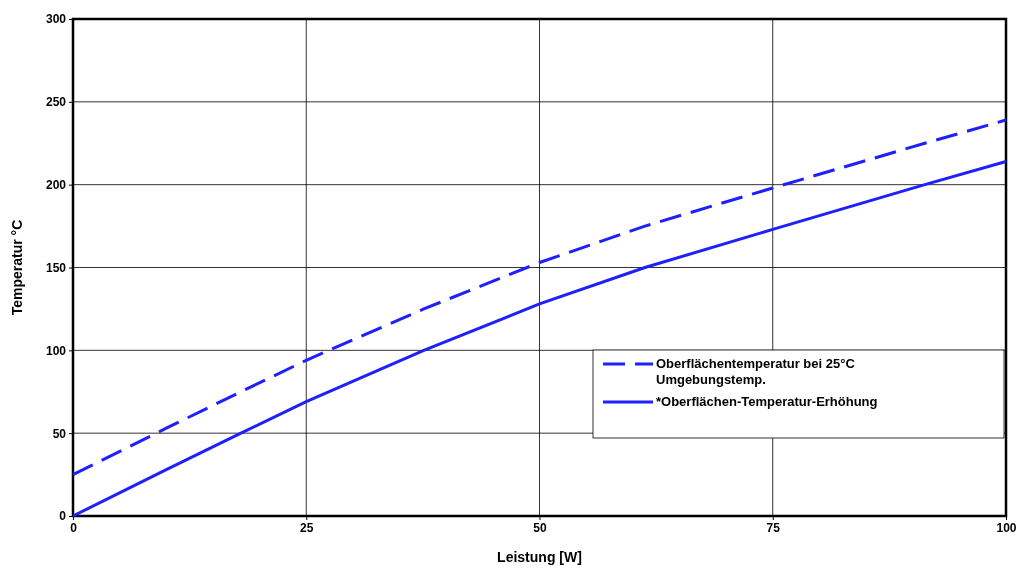 The width and height of the screenshot is (1022, 569). I want to click on y-tick-label: 100, so click(56, 350).